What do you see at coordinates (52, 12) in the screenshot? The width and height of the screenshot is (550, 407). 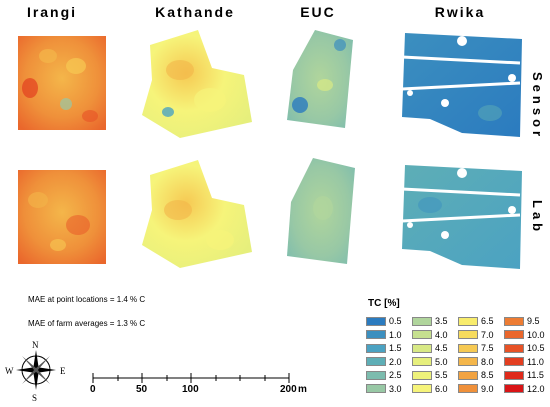 I see `column-title-irangi: Irangi` at bounding box center [52, 12].